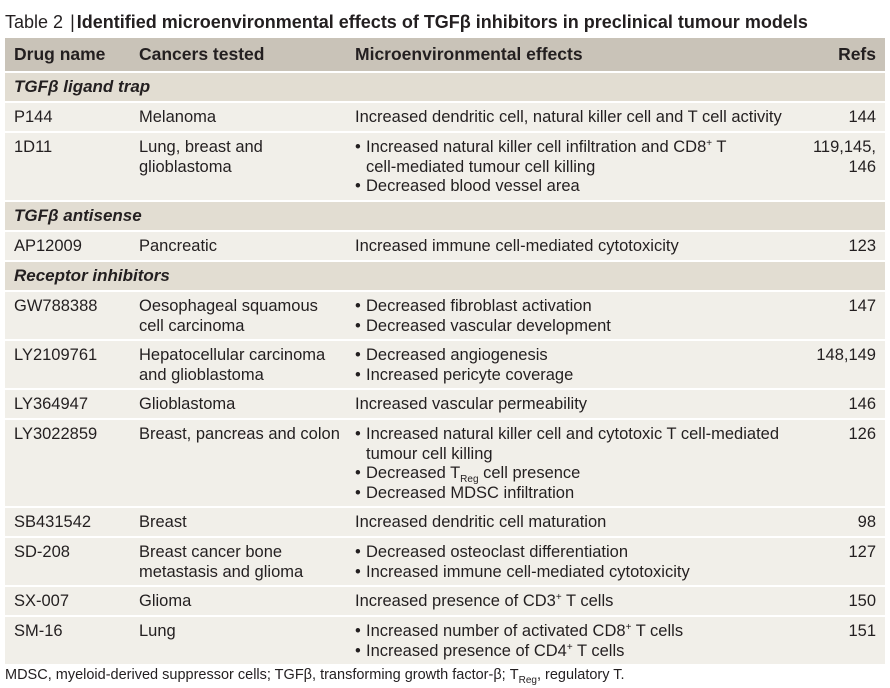 This screenshot has width=890, height=688. What do you see at coordinates (48, 246) in the screenshot?
I see `drug-name: AP12009` at bounding box center [48, 246].